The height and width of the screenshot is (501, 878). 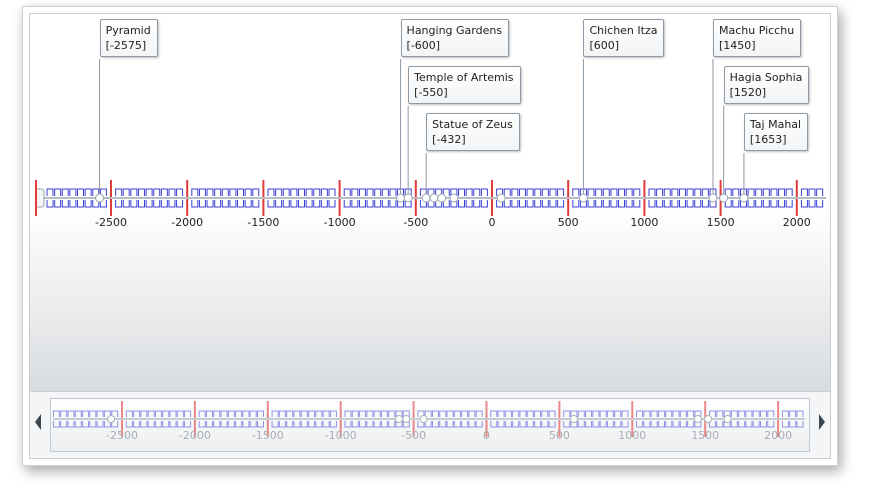 What do you see at coordinates (128, 38) in the screenshot?
I see `event-callout: Pyramid [-2575]` at bounding box center [128, 38].